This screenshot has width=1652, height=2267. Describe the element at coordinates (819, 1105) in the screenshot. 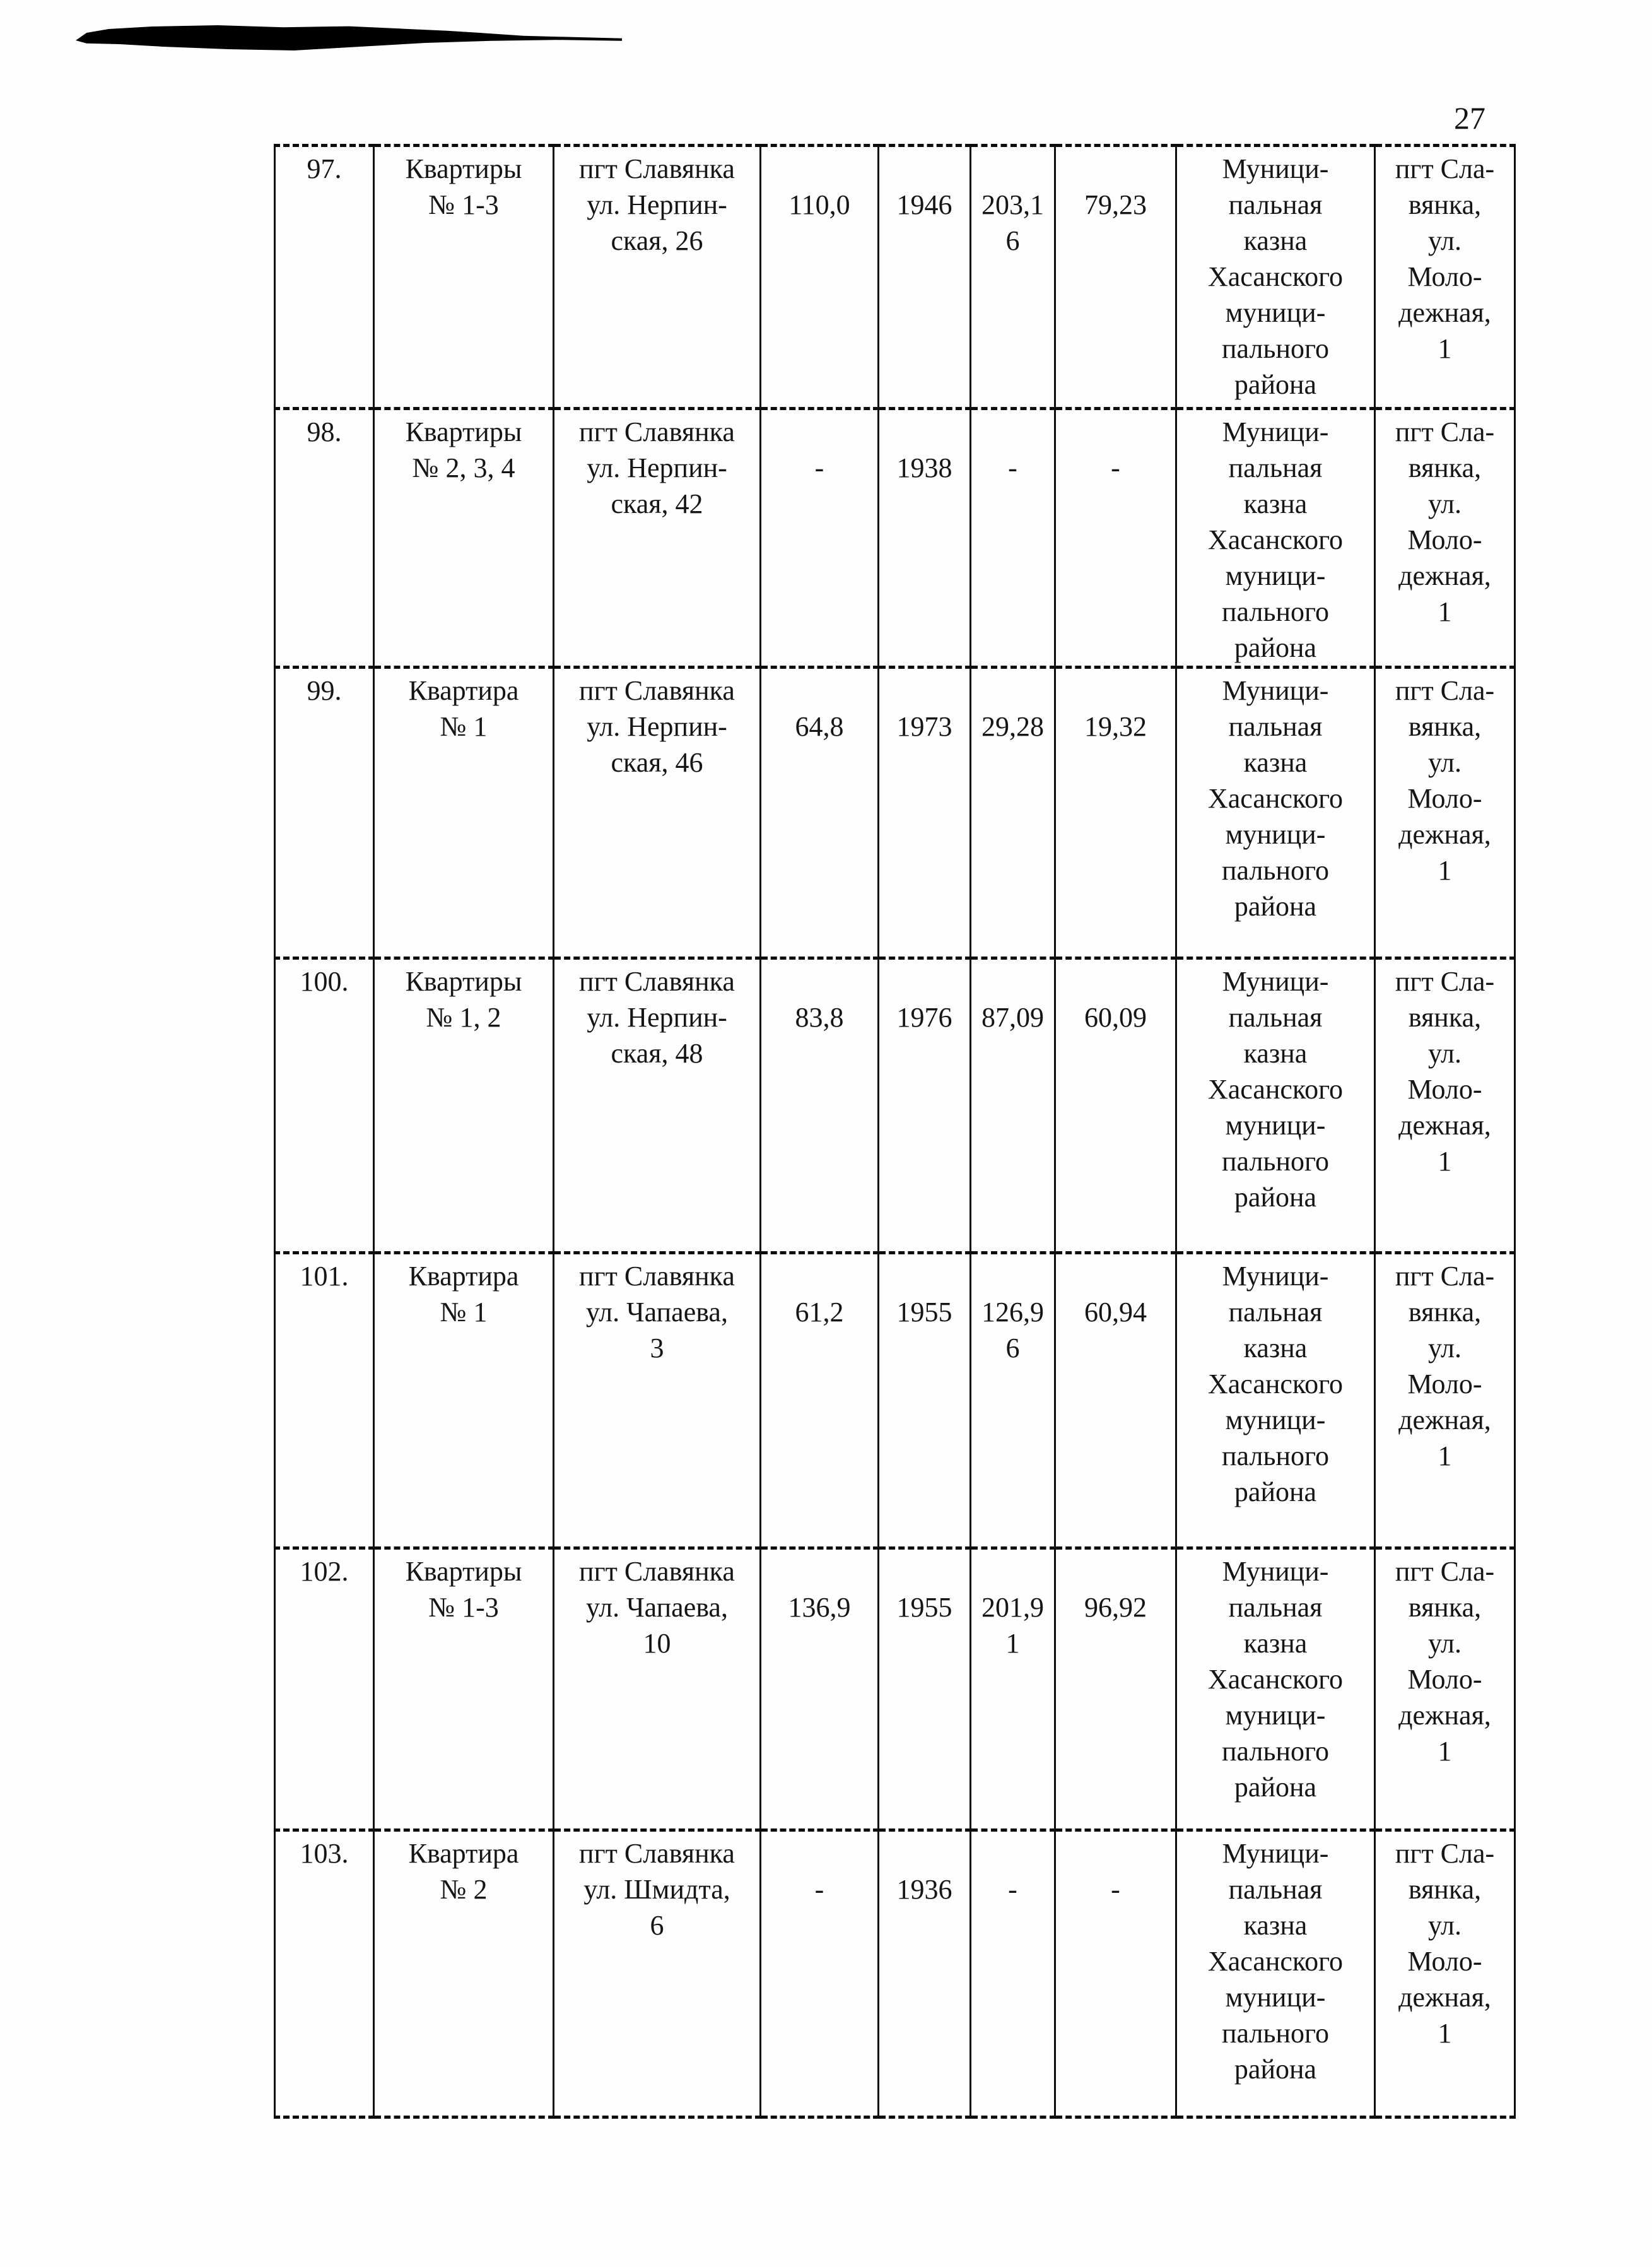

I see `cell-area: 83,8` at that location.